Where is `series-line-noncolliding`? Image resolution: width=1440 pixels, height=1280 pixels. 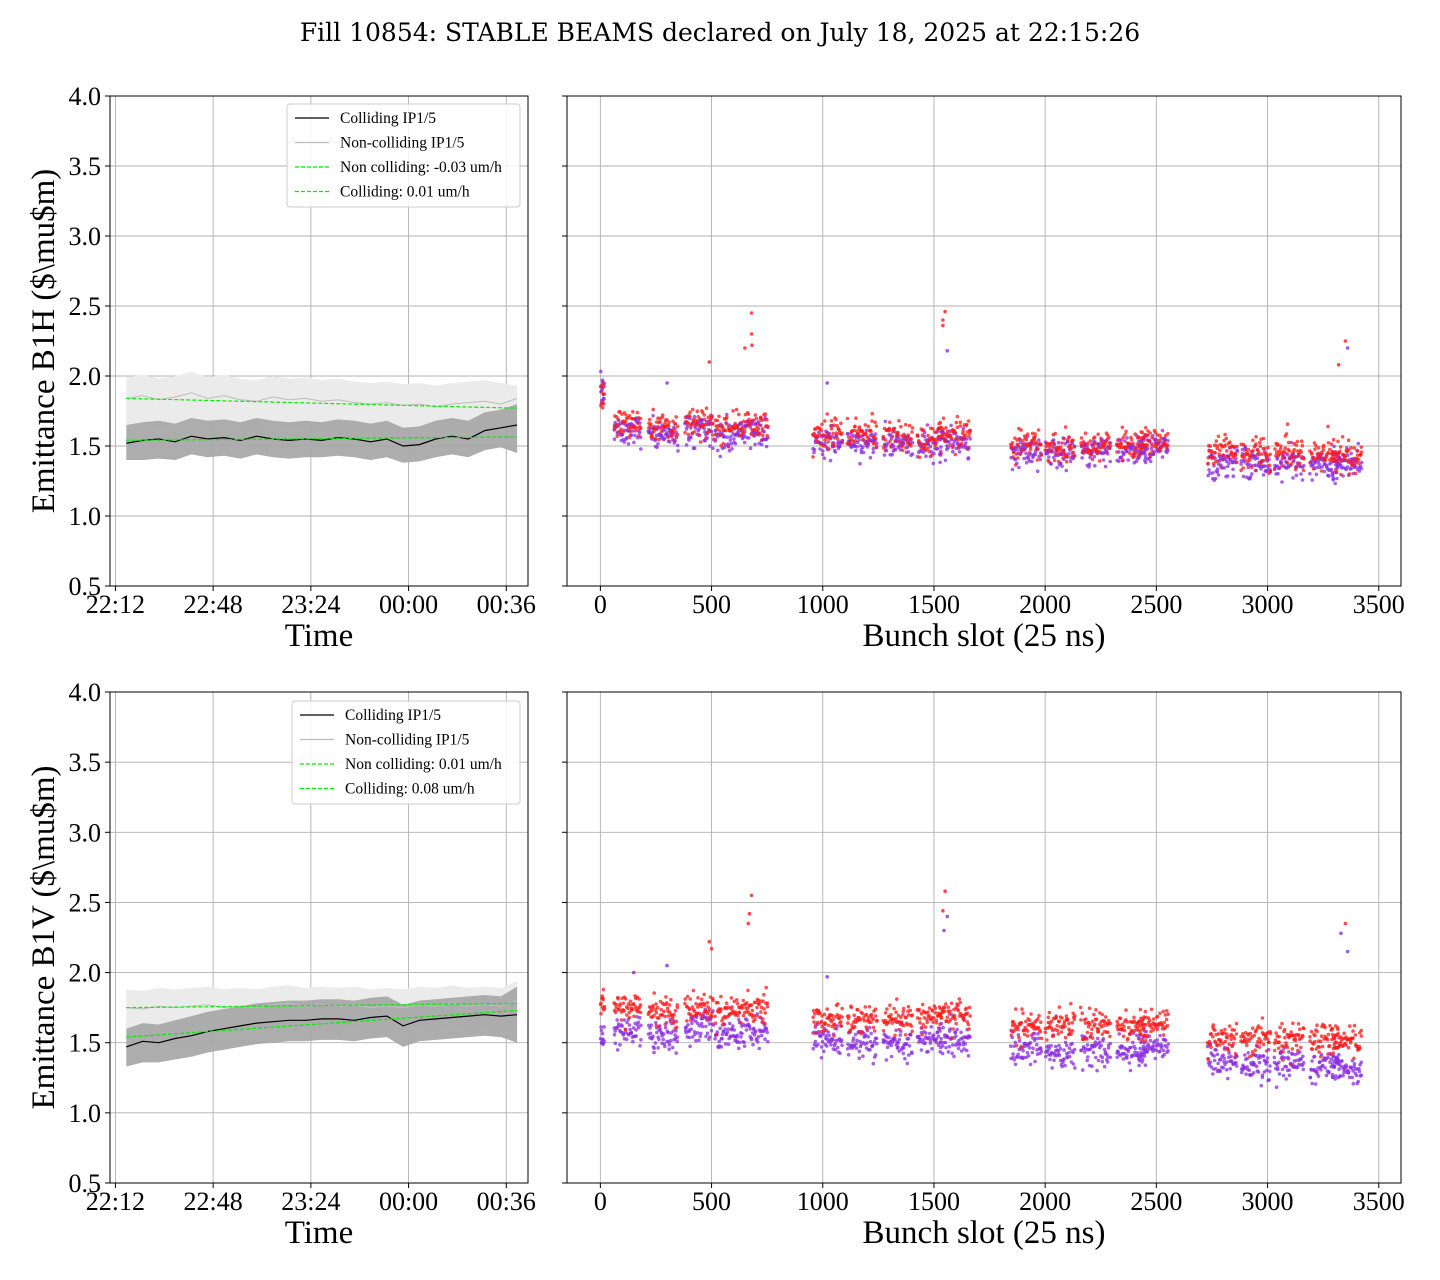 series-line-noncolliding is located at coordinates (322, 1005).